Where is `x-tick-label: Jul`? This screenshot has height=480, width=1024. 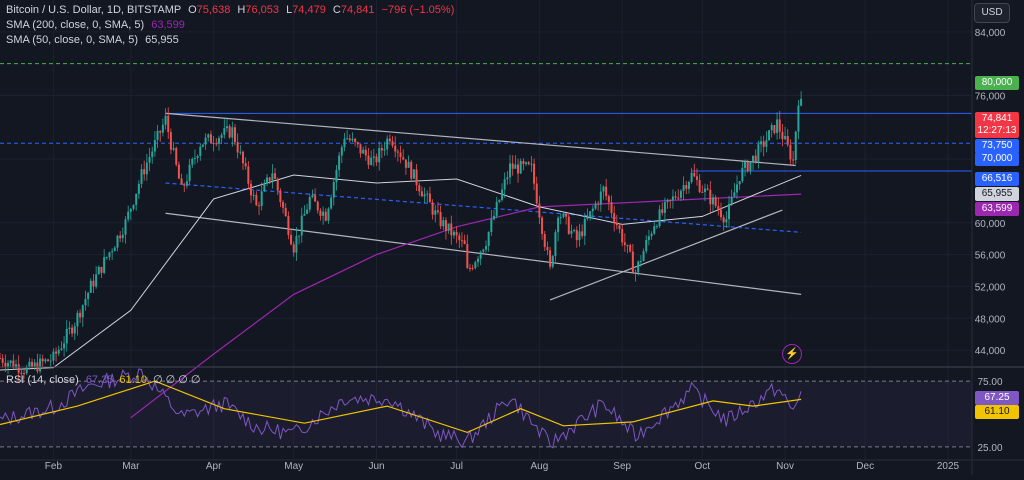 x-tick-label: Jul is located at coordinates (456, 466).